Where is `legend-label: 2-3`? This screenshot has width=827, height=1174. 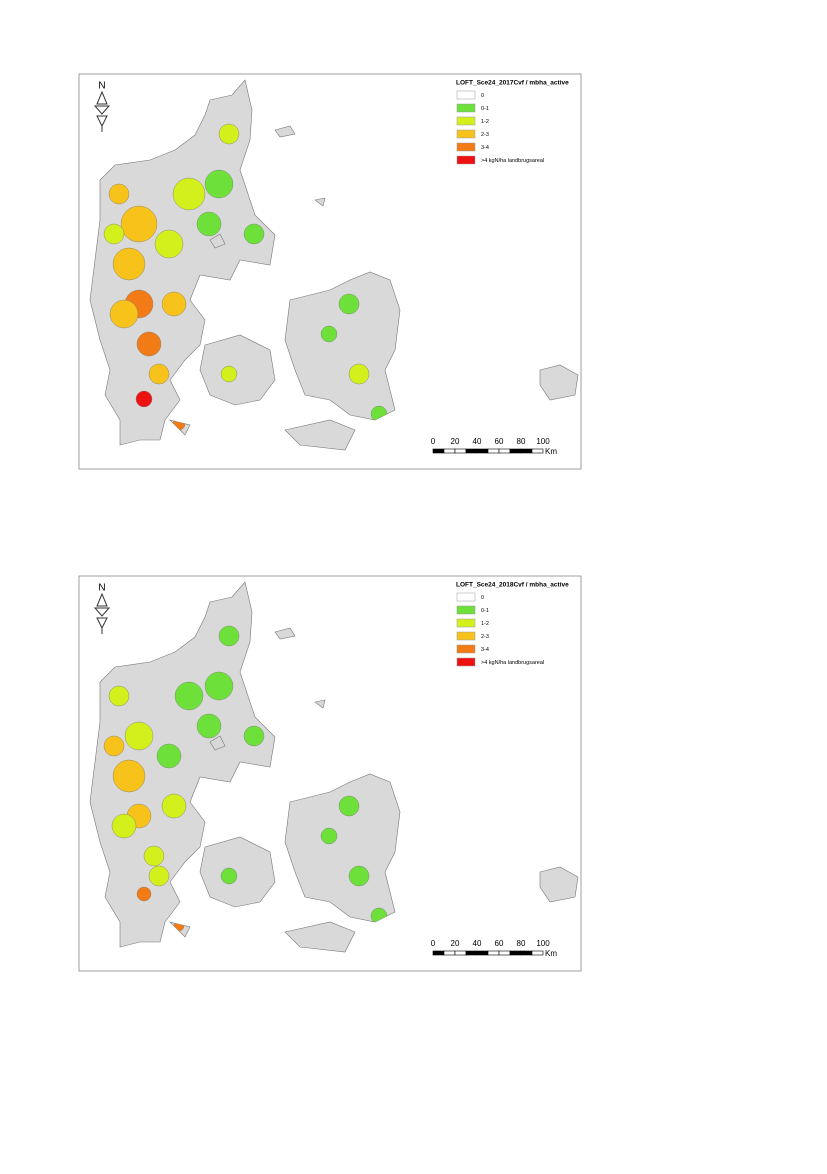 legend-label: 2-3 is located at coordinates (485, 637).